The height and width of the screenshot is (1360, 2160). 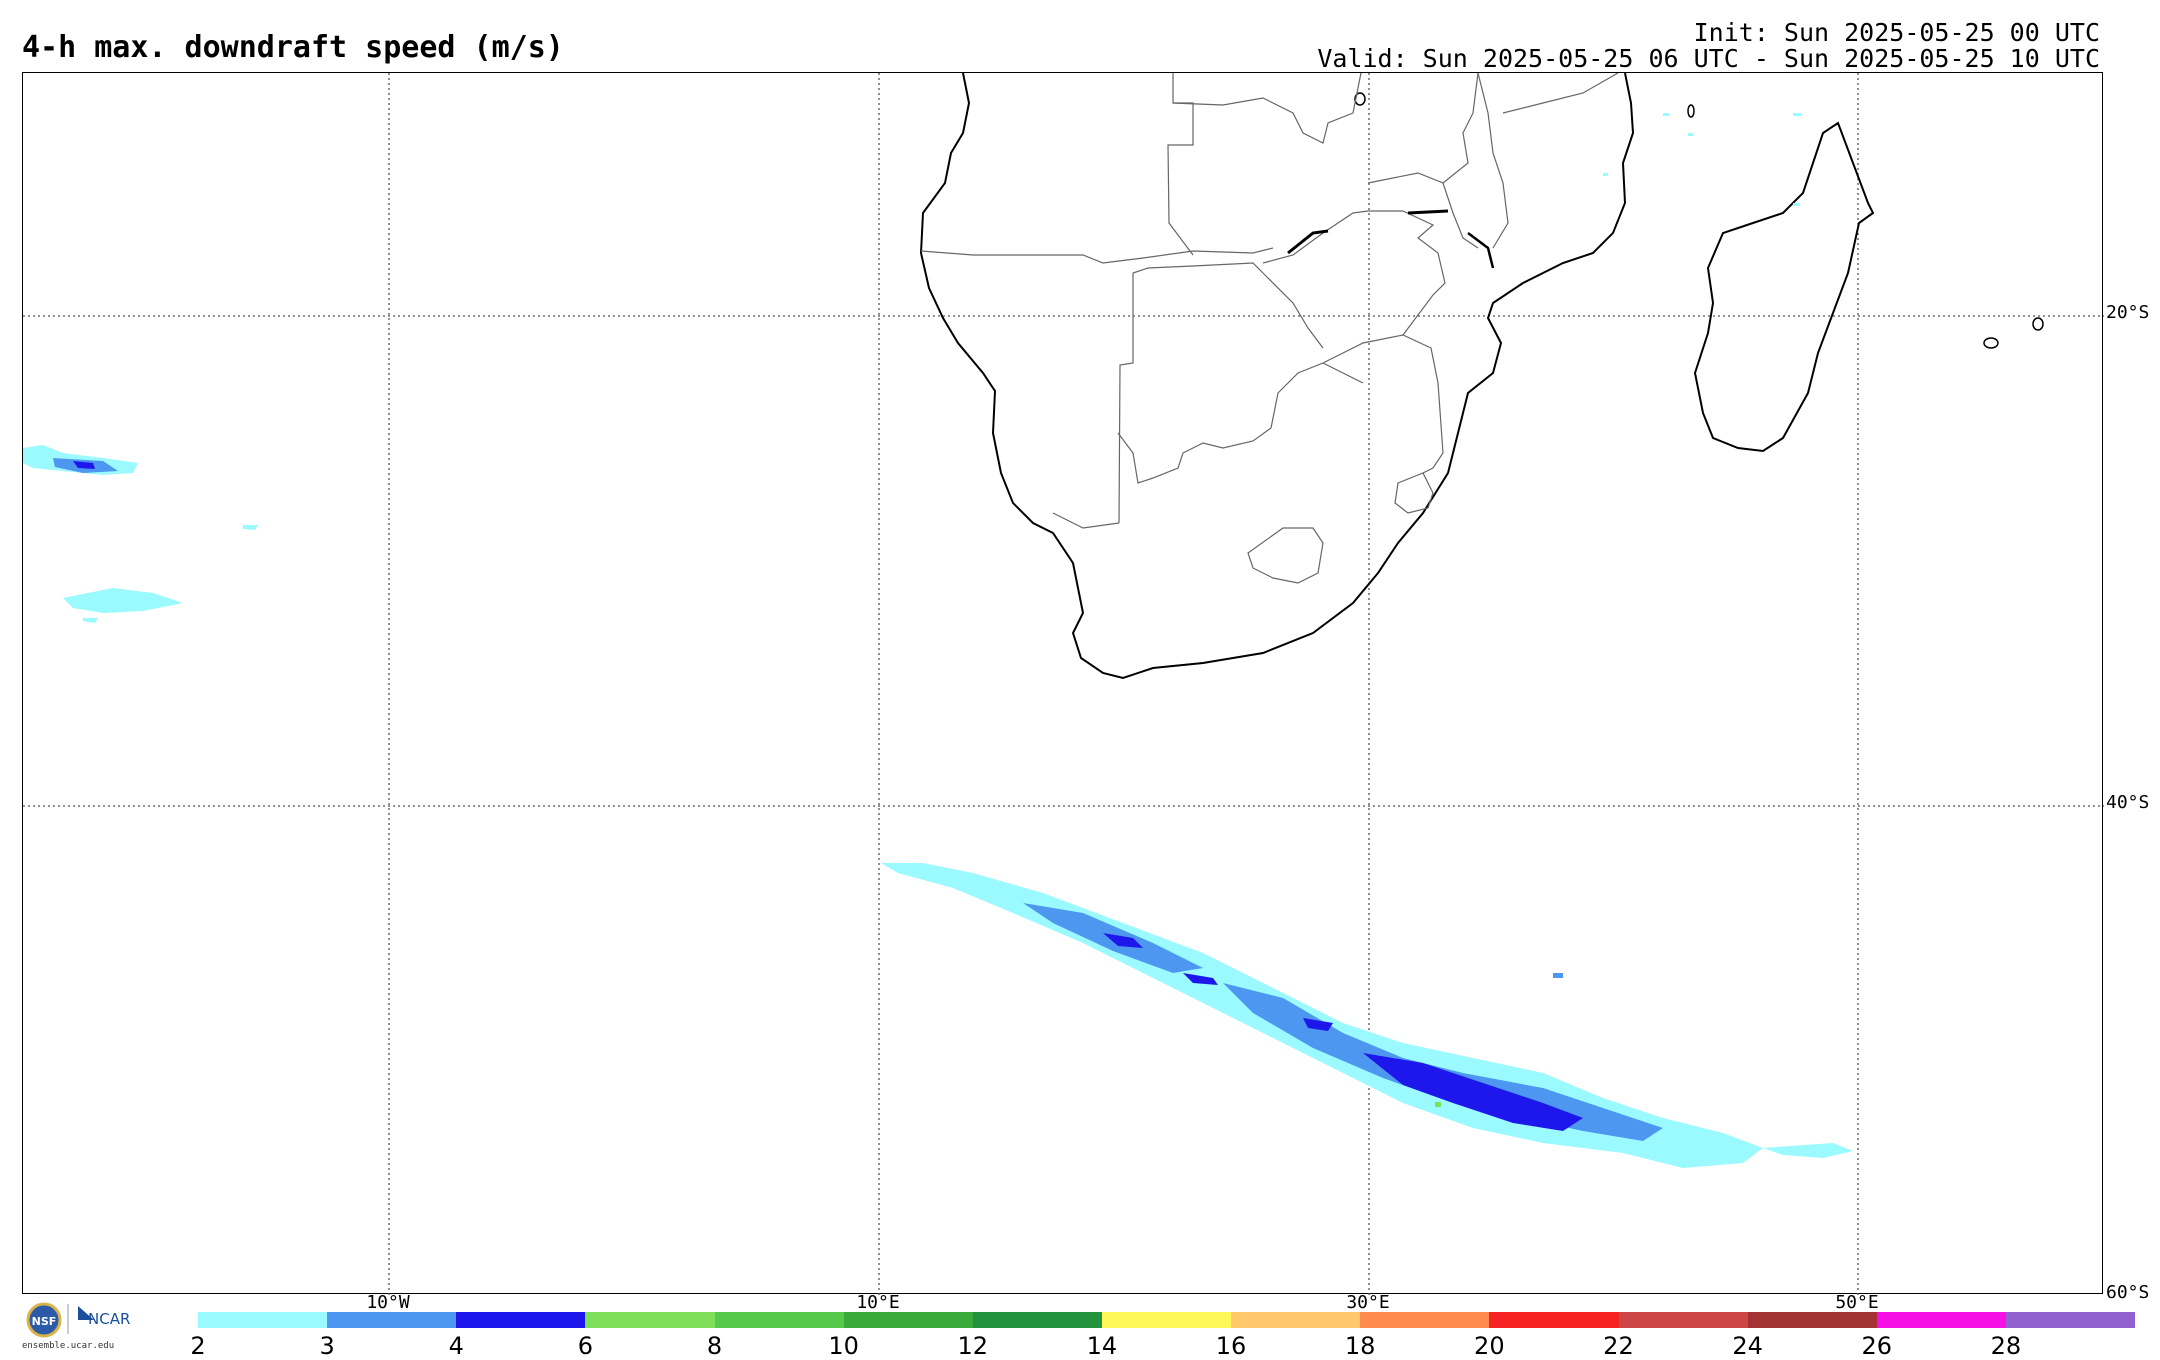 I want to click on lat-label-60s: 60°S, so click(x=2128, y=1292).